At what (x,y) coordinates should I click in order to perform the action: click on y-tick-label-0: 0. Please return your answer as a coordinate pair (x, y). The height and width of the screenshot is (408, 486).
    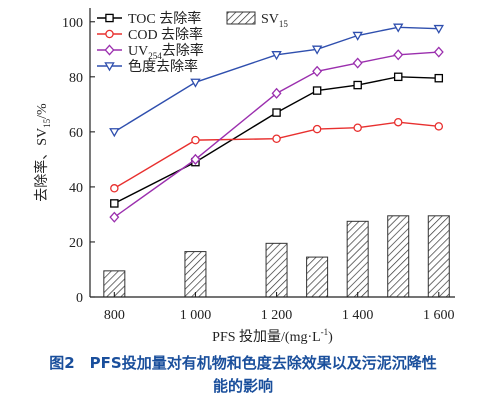
    Looking at the image, I should click on (79, 298).